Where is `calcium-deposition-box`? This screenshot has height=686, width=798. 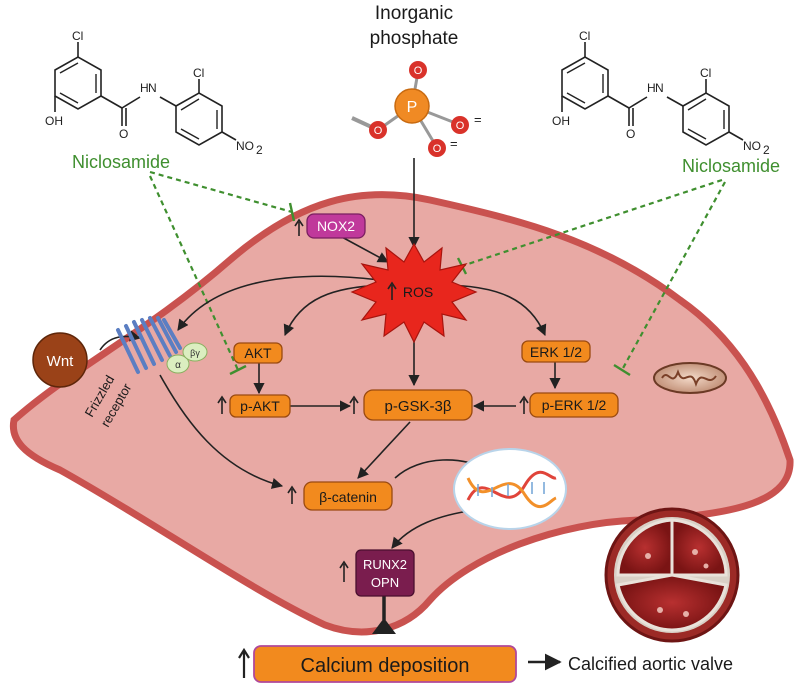 calcium-deposition-box is located at coordinates (385, 664).